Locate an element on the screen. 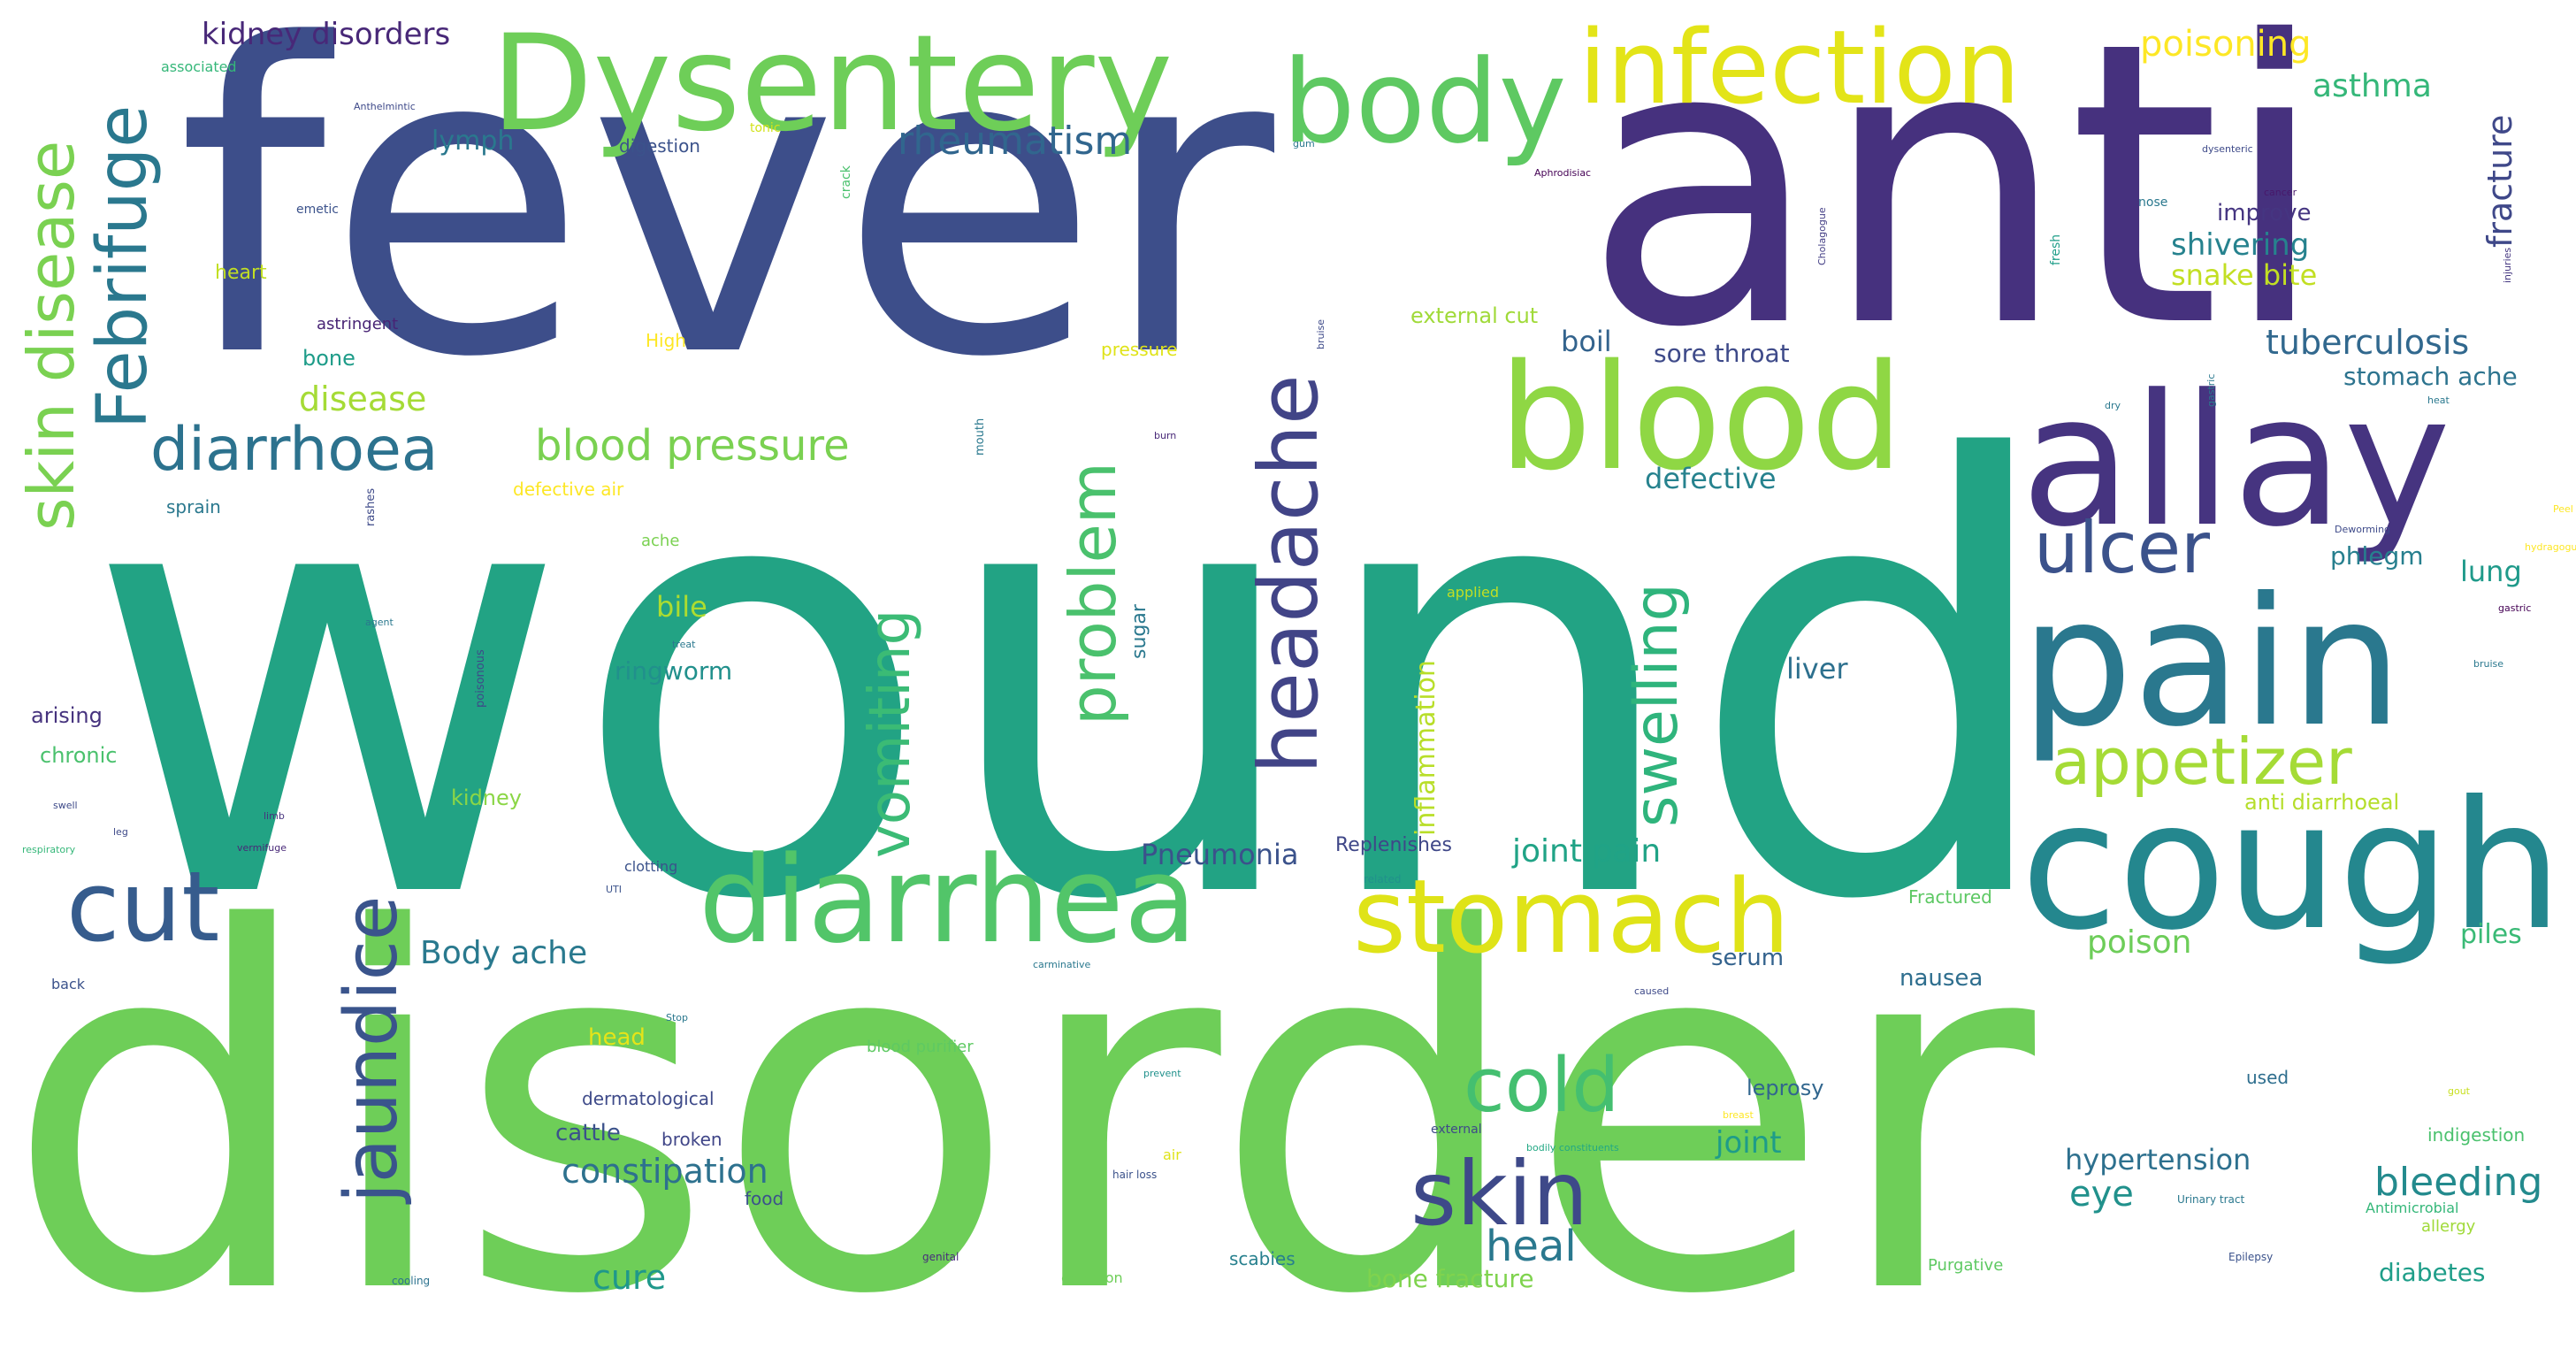  word-improve: improve is located at coordinates (2265, 213).